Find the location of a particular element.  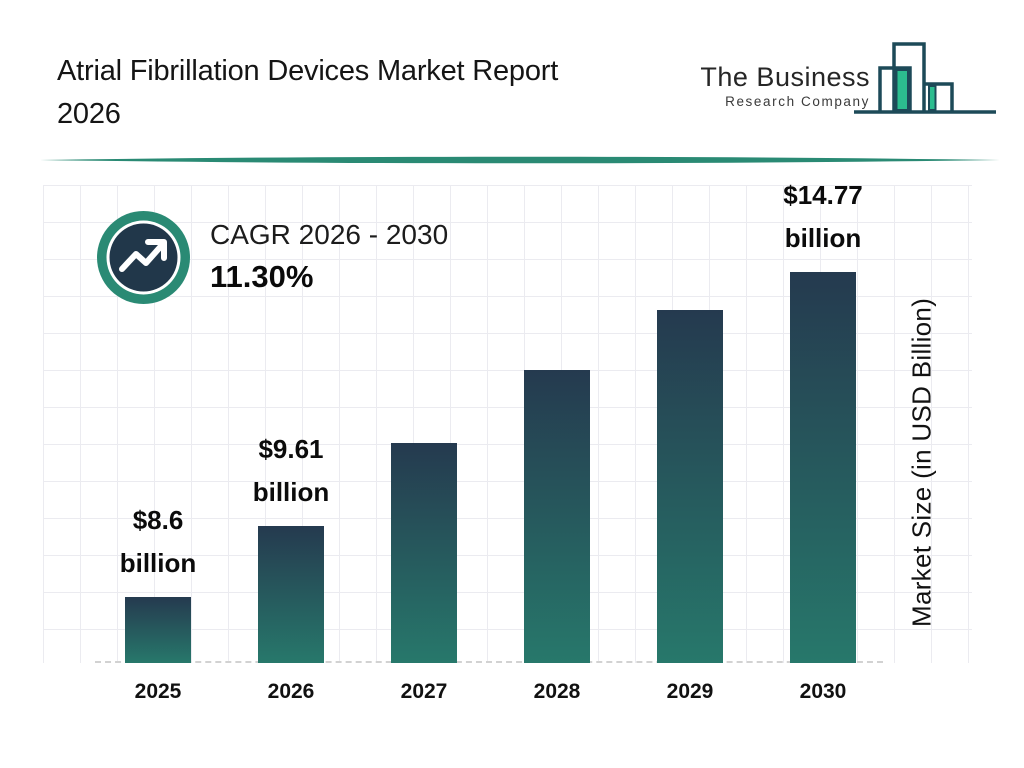

bar-2027 is located at coordinates (424, 553).